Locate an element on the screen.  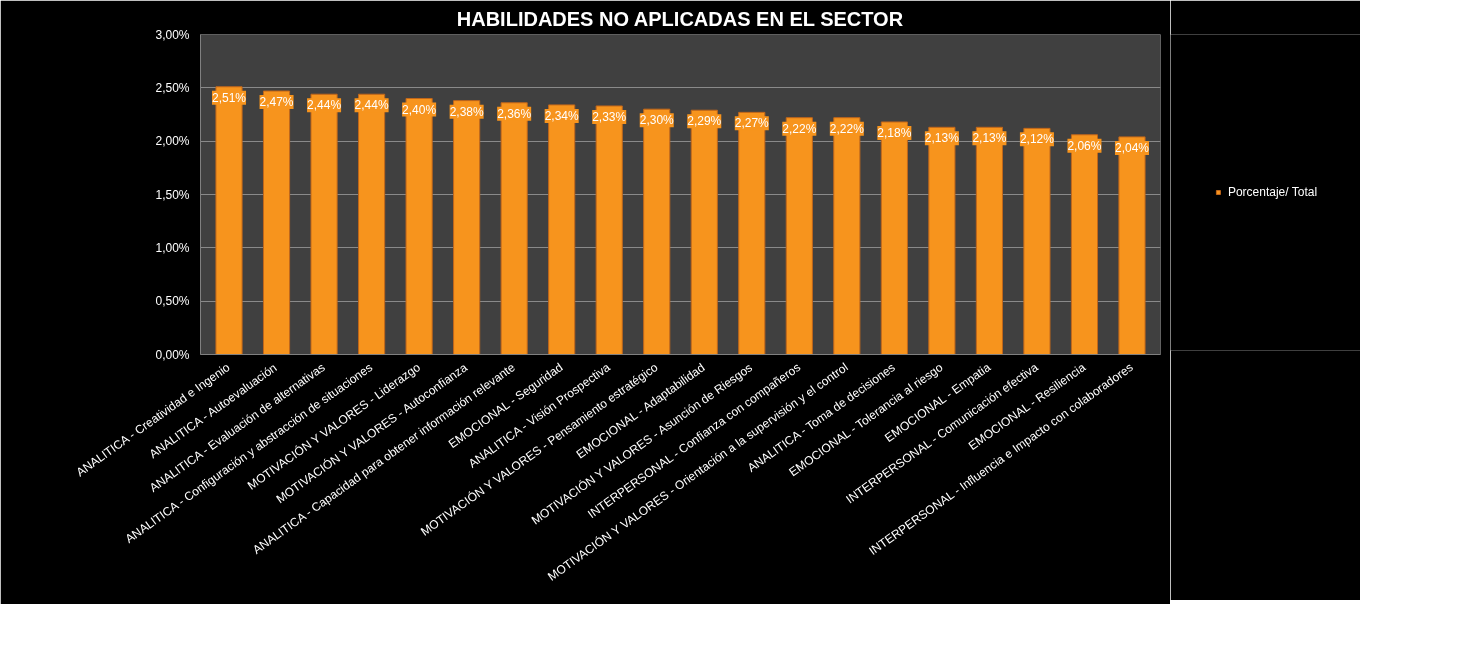
data-label: 2,29% is located at coordinates (704, 121).